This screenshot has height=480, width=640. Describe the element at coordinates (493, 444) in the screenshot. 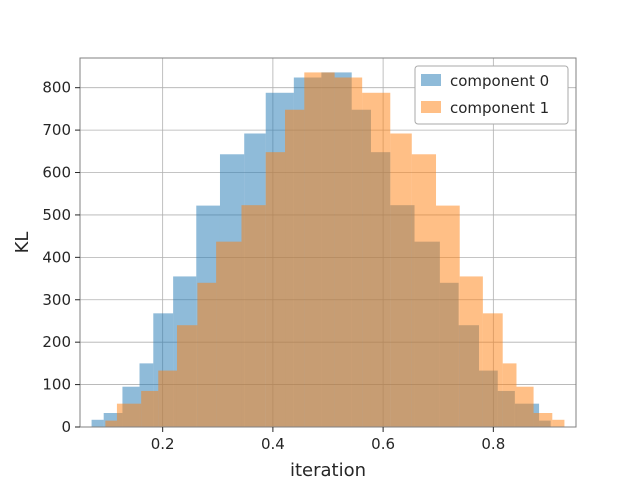

I see `x-tick-label: 0.8` at that location.